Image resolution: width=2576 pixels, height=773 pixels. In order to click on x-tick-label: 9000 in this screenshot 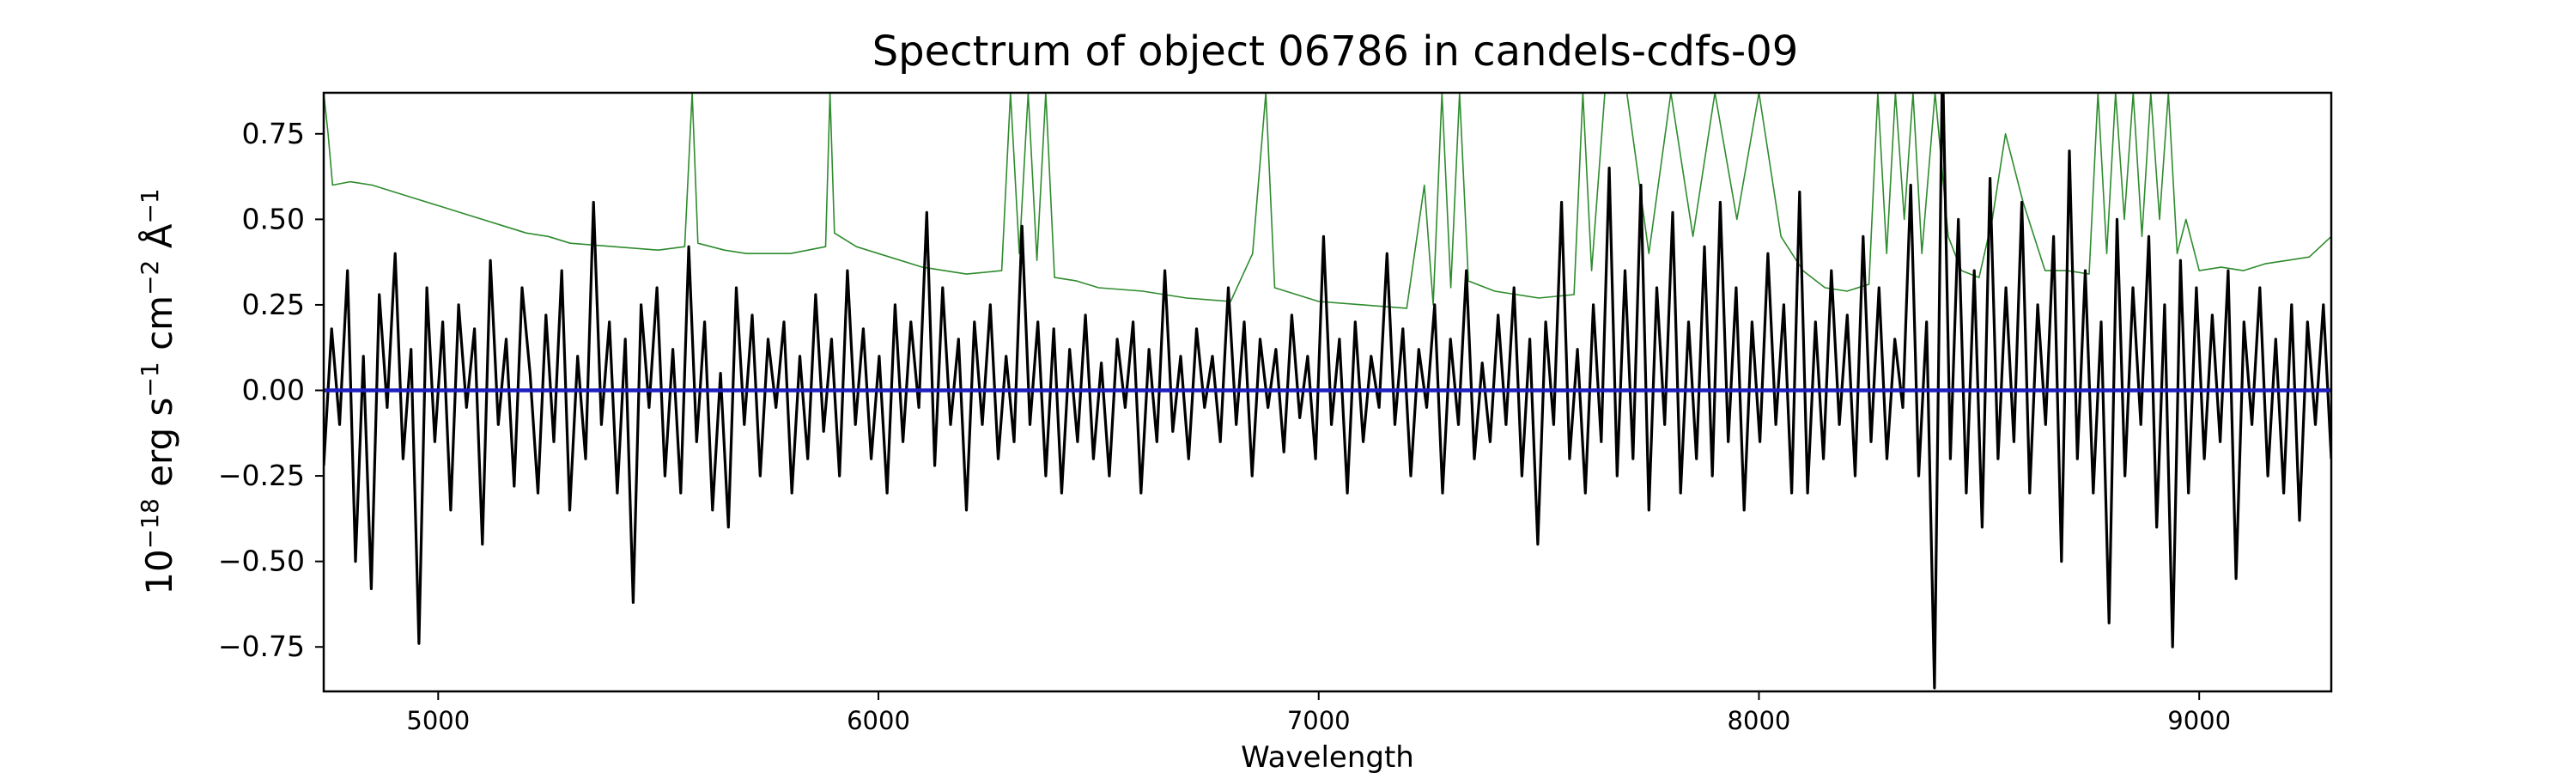, I will do `click(2199, 720)`.